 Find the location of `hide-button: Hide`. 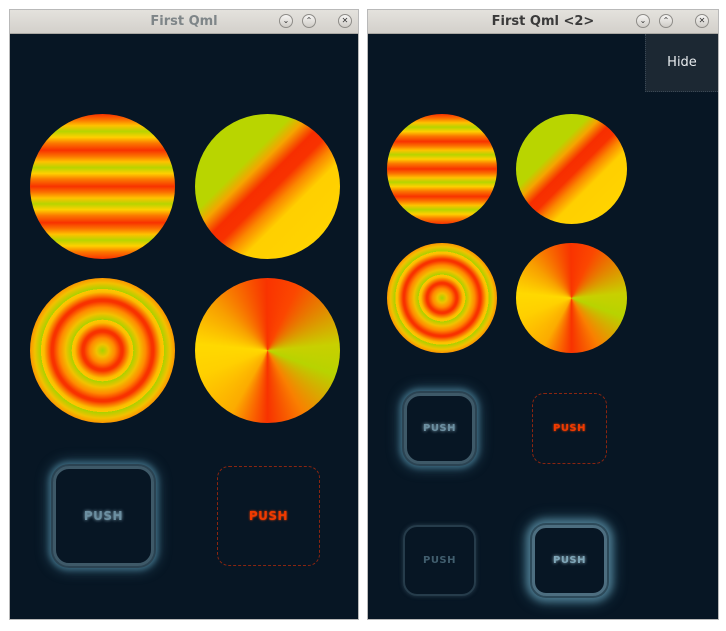

hide-button: Hide is located at coordinates (681, 63).